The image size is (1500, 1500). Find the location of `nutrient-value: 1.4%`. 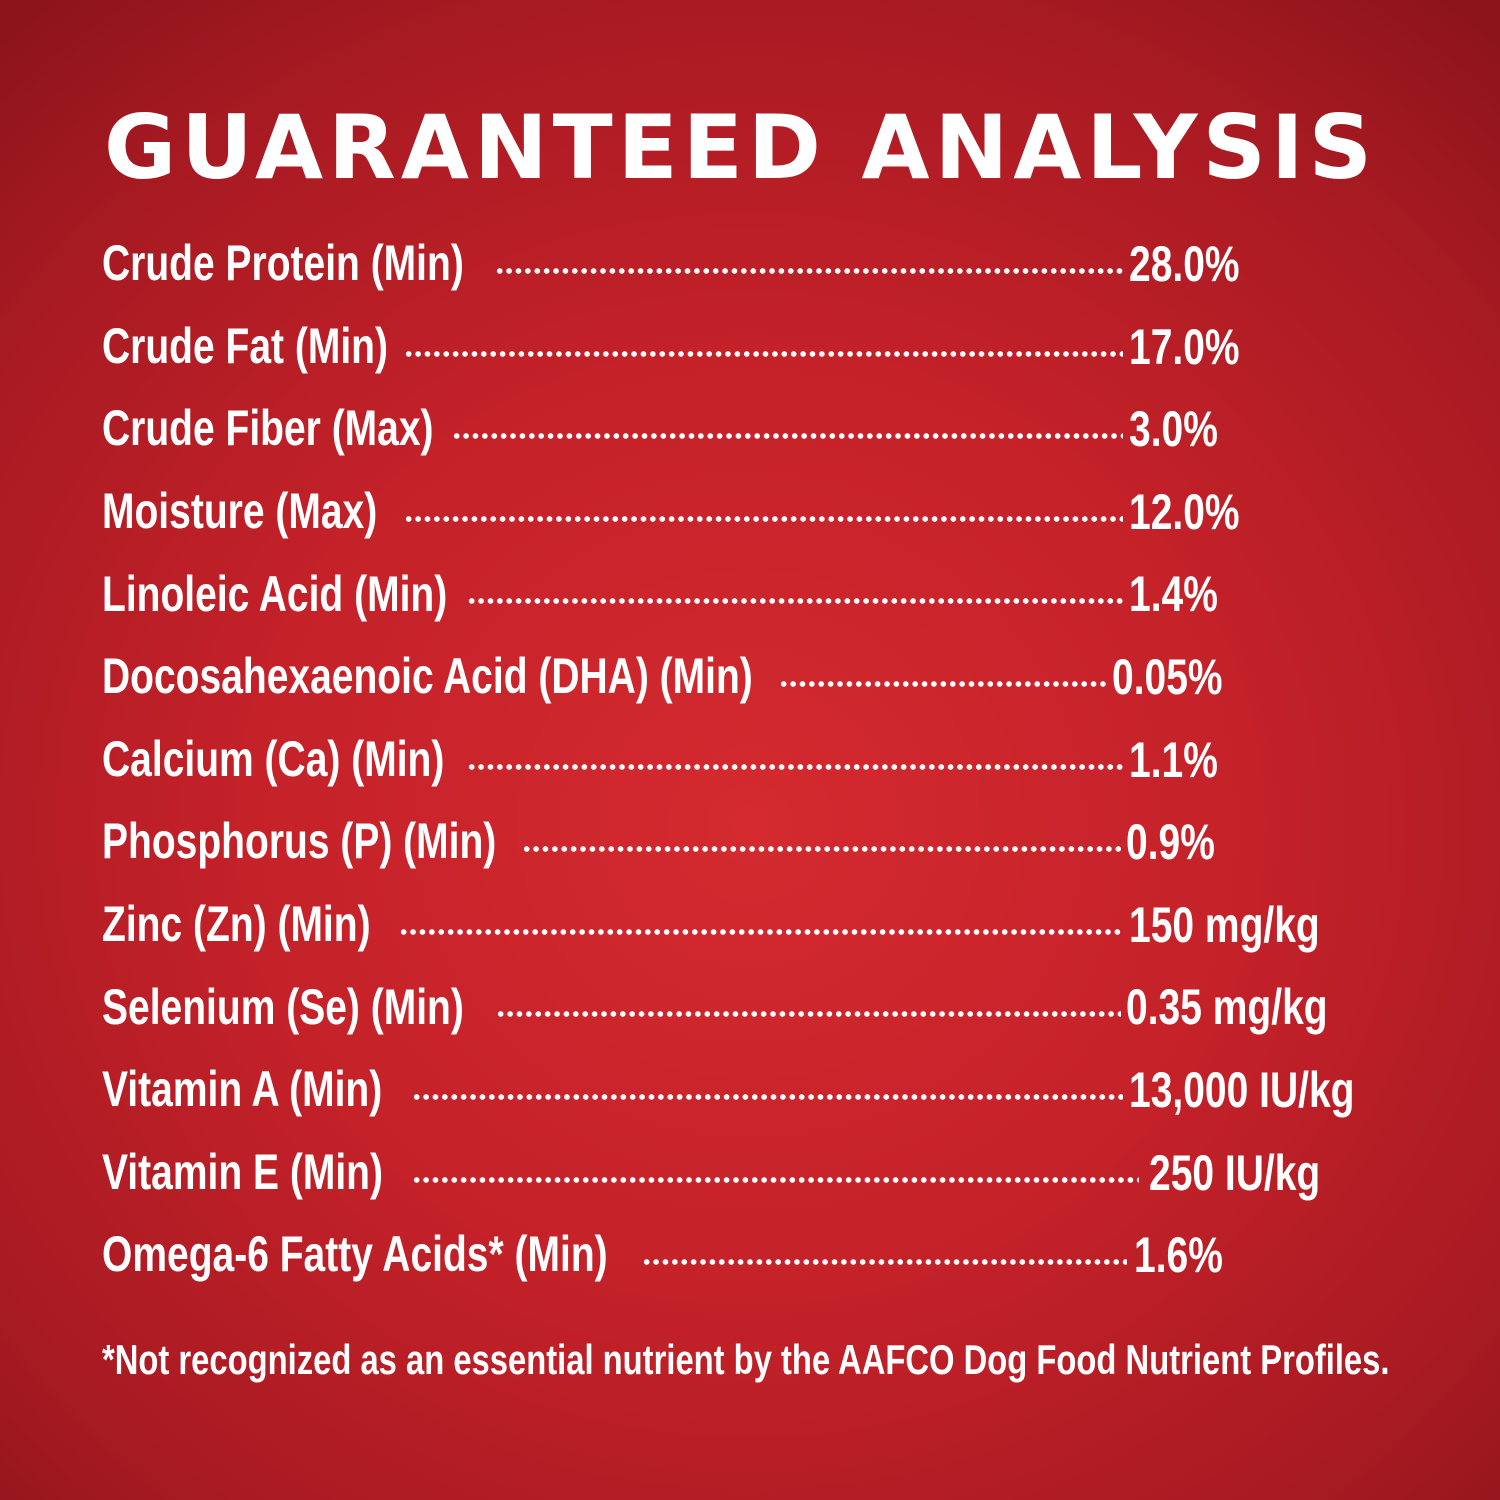

nutrient-value: 1.4% is located at coordinates (1173, 594).